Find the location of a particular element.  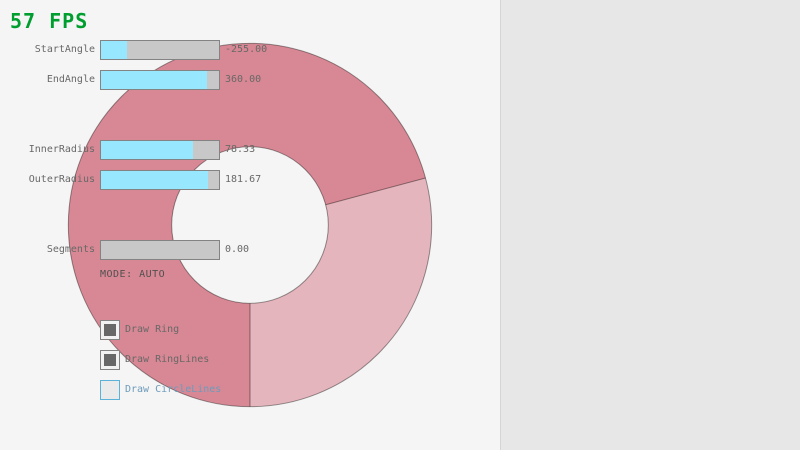

checkbox-box-draw-ringlines is located at coordinates (110, 360).